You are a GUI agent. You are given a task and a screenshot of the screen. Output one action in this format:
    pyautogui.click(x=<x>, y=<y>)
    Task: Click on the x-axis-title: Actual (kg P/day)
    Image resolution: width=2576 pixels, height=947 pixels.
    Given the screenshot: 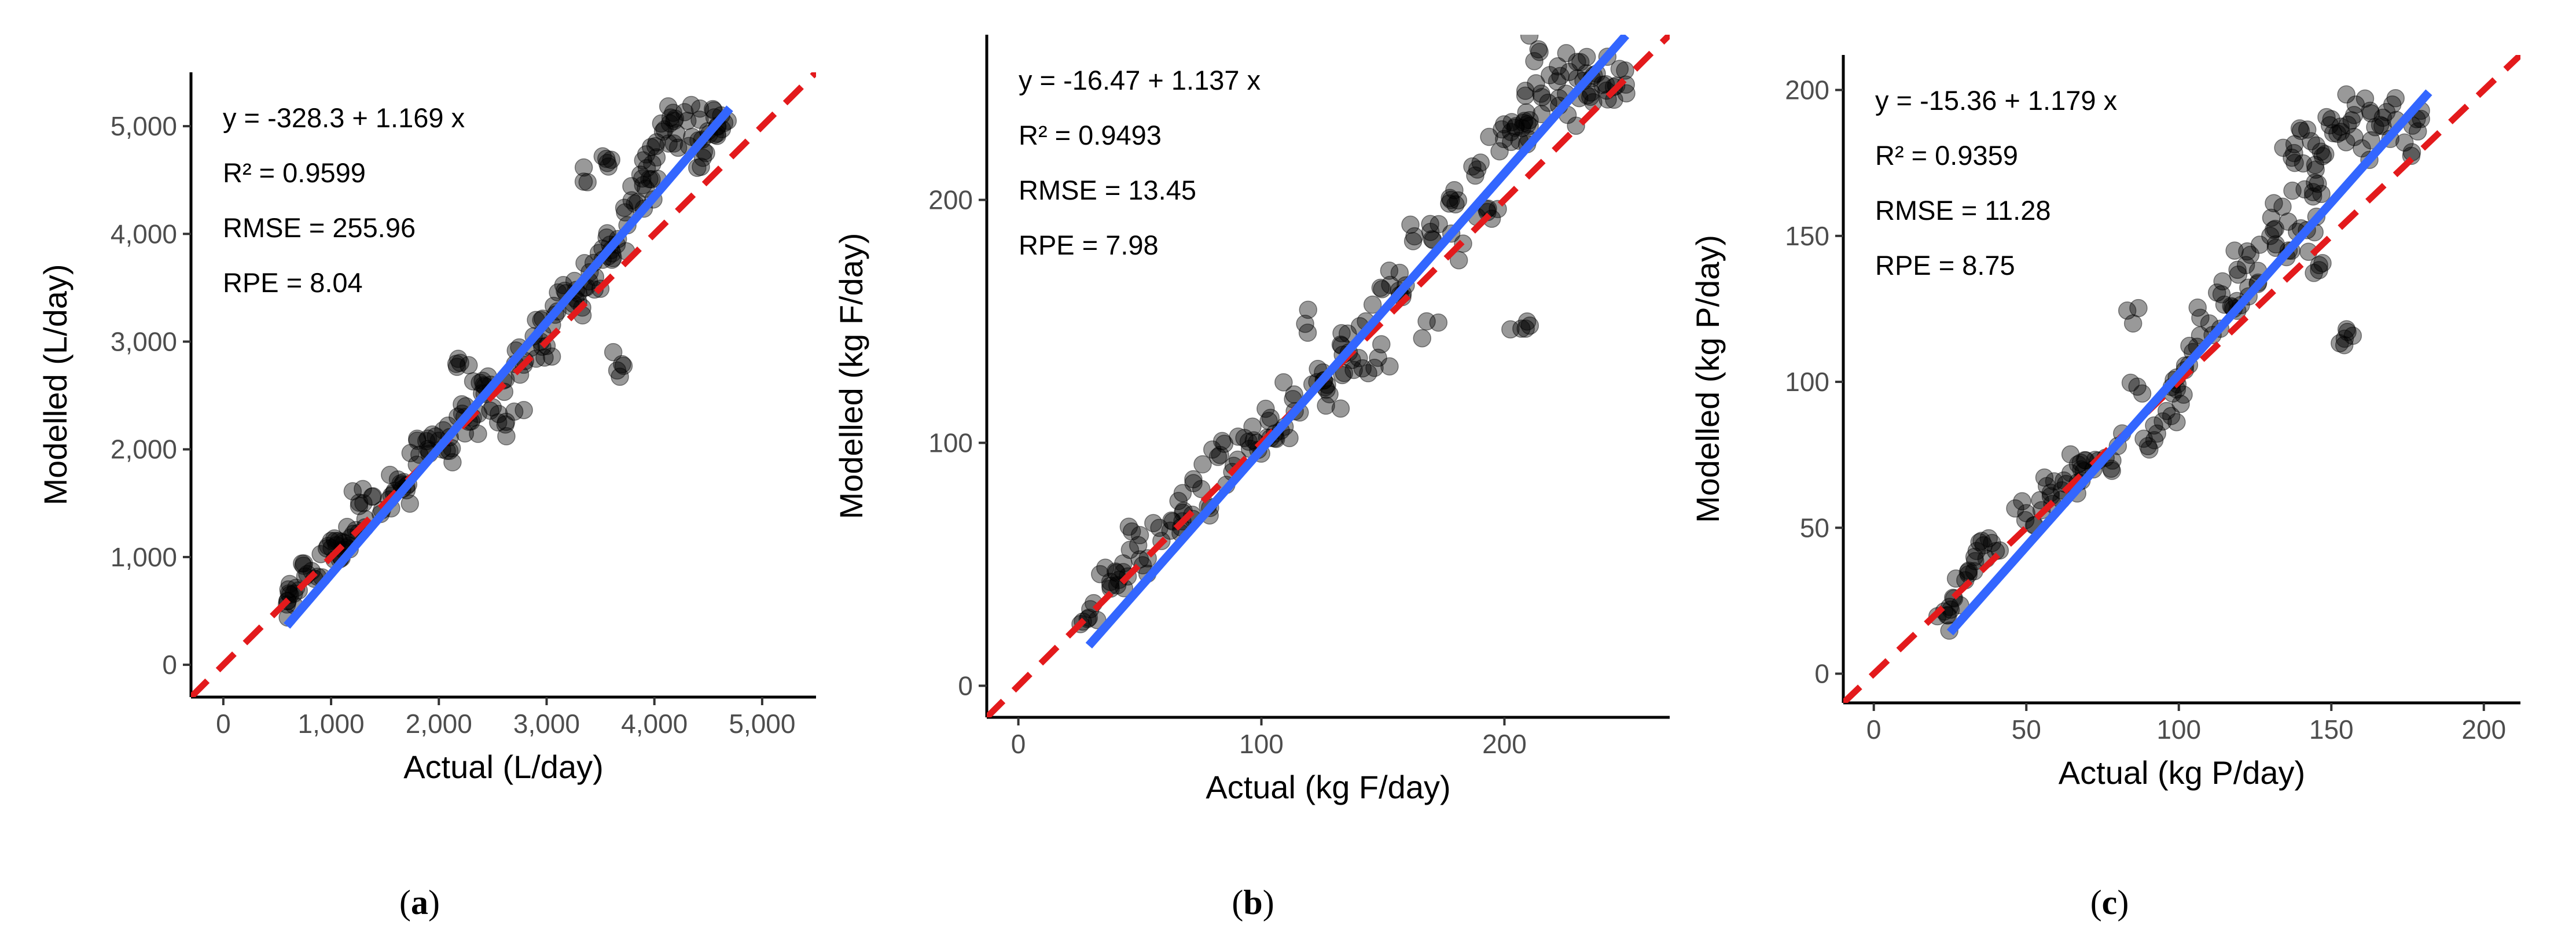 What is the action you would take?
    pyautogui.click(x=2182, y=772)
    